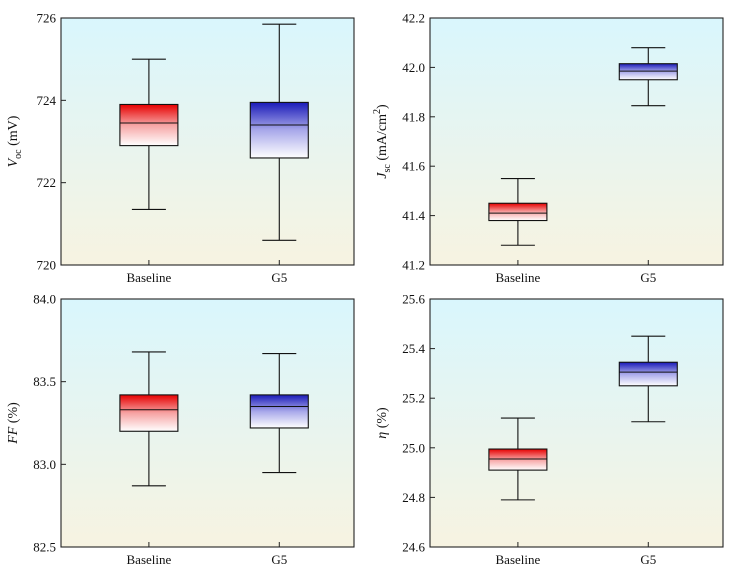 This screenshot has width=744, height=575. I want to click on y-label-unit: (mV), so click(13, 132).